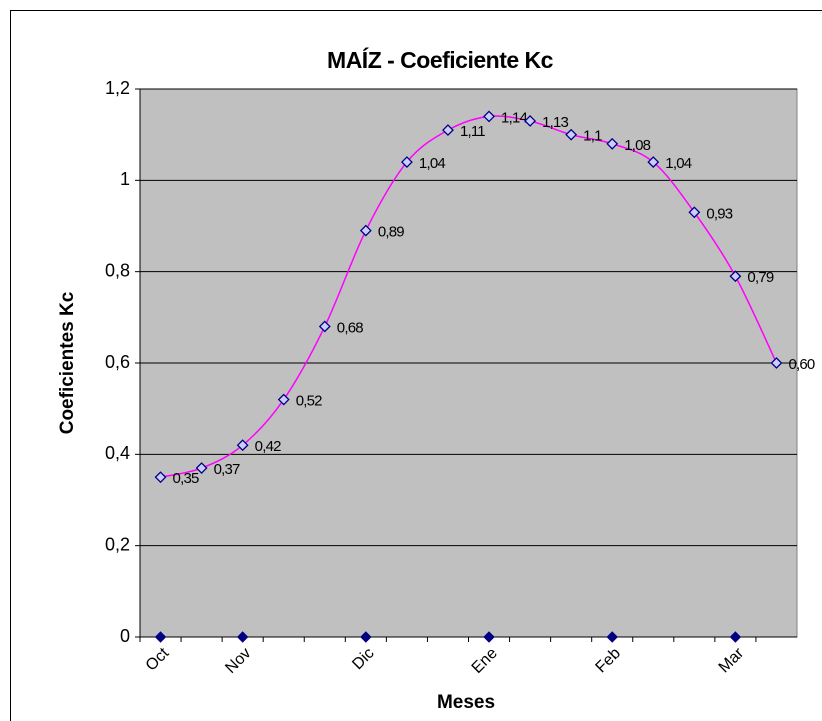 Image resolution: width=822 pixels, height=721 pixels. Describe the element at coordinates (67, 362) in the screenshot. I see `y-axis-label: Coeficientes Kc` at that location.